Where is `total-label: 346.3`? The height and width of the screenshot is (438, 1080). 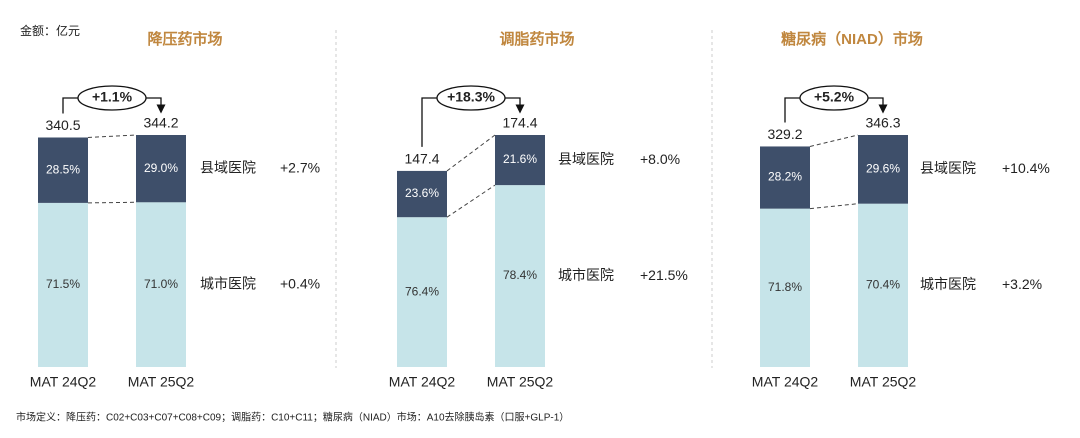
total-label: 346.3 is located at coordinates (882, 123).